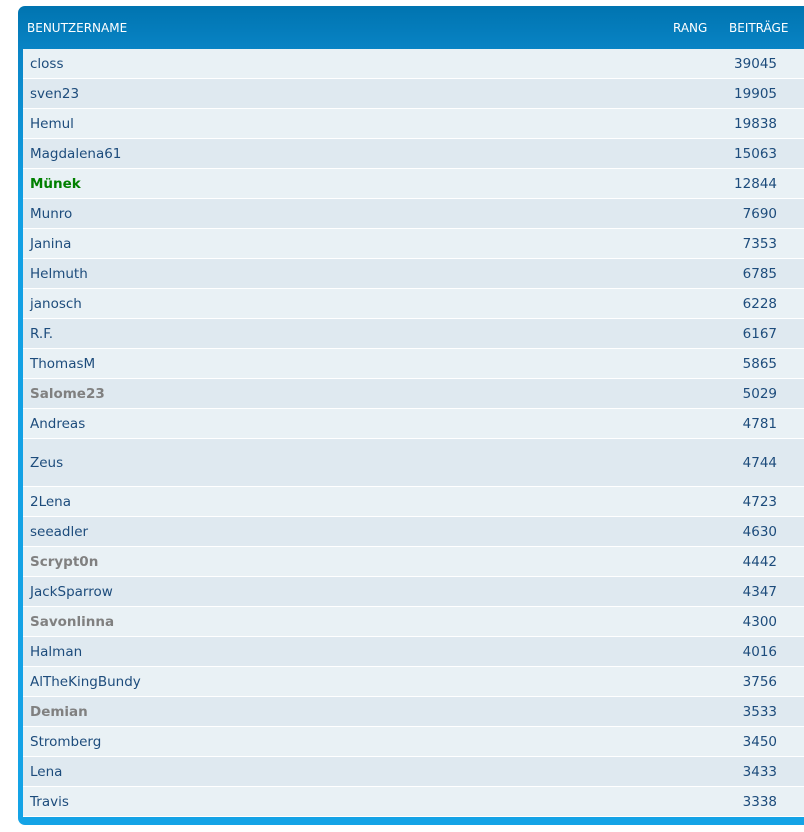  I want to click on username-link: Janina, so click(51, 243).